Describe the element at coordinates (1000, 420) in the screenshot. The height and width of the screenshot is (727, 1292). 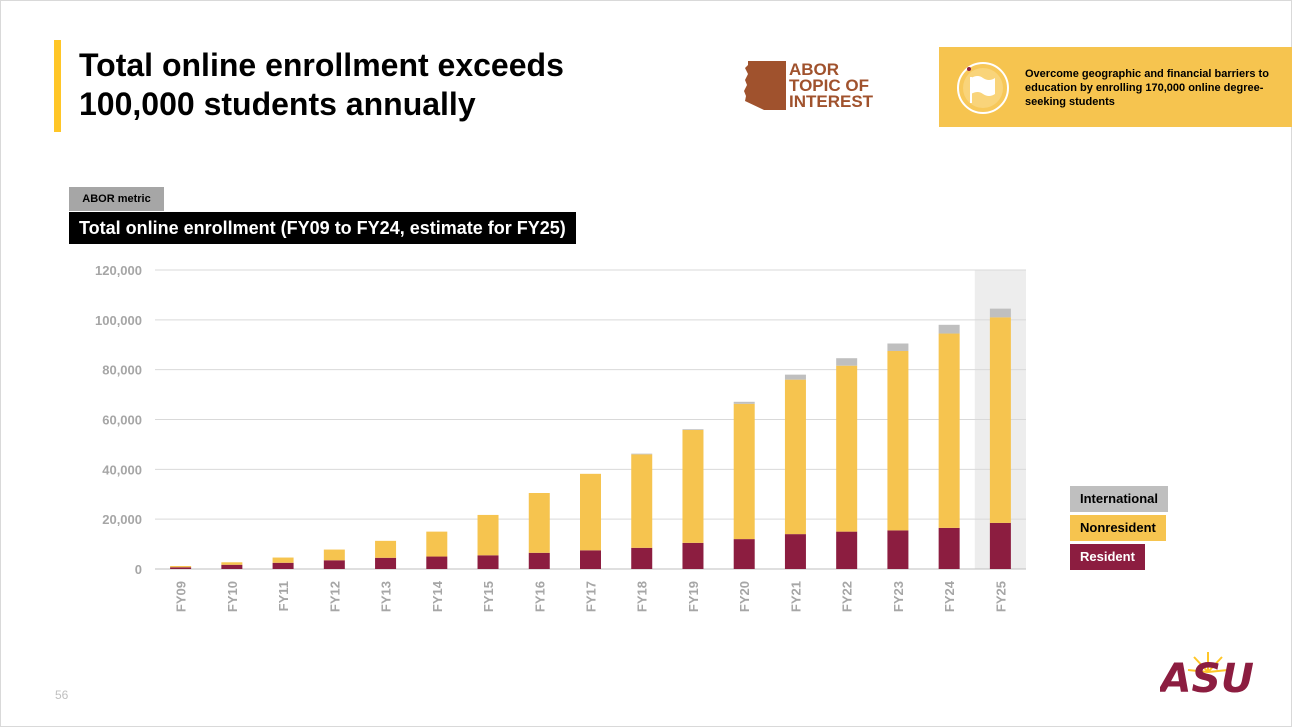
I see `bar-nonresident-fy25` at that location.